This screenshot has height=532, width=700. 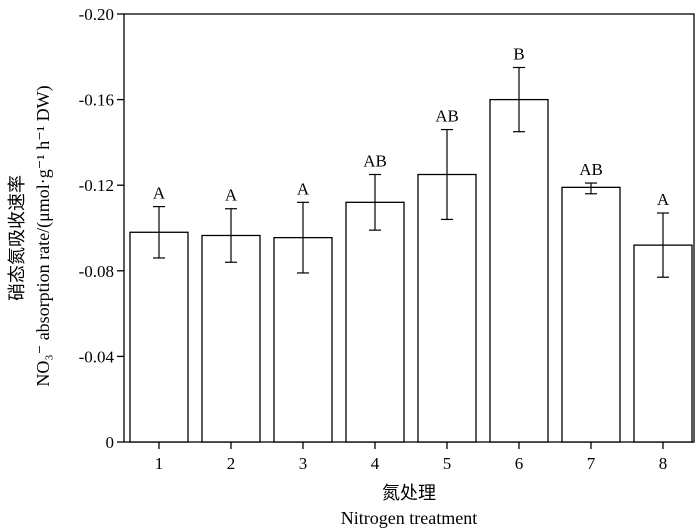 What do you see at coordinates (43, 235) in the screenshot?
I see `y-axis-label-en: NO₃⁻ absorption rate/(μmol·g⁻¹ h⁻¹ DW)` at bounding box center [43, 235].